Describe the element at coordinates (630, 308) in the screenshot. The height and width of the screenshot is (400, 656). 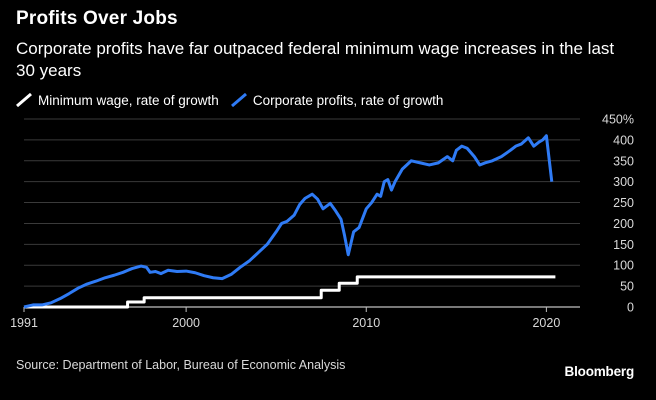
I see `y-tick-label-0: 0` at that location.